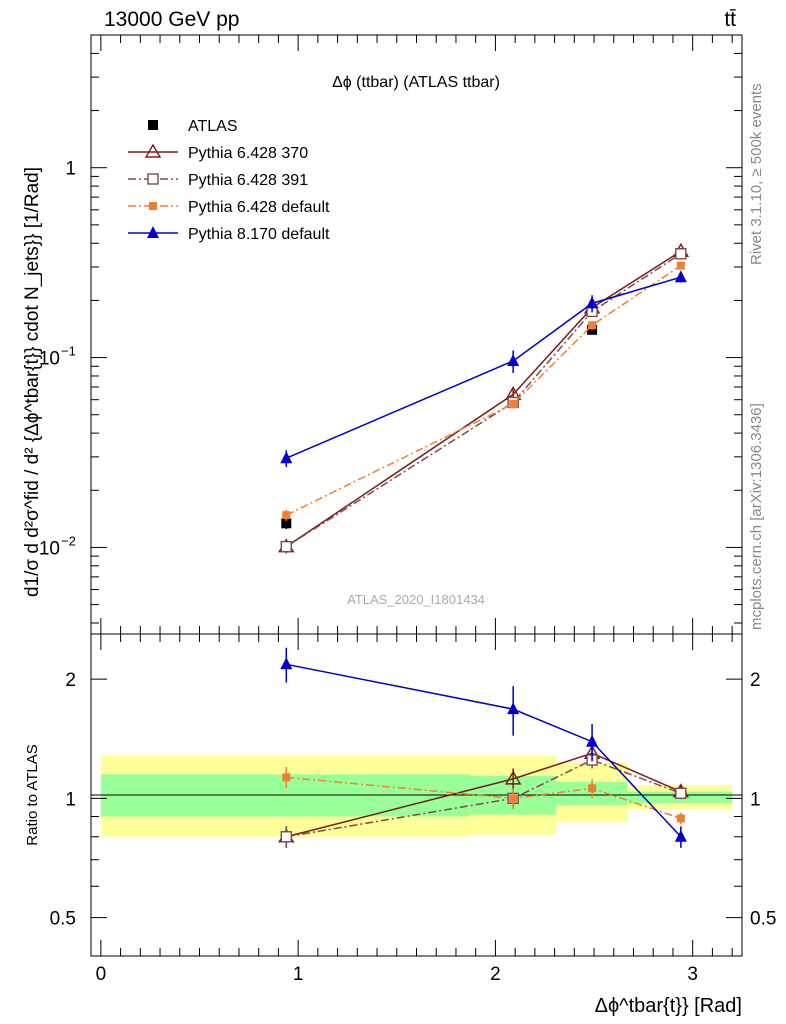  What do you see at coordinates (63, 919) in the screenshot?
I see `ratio-y-tick-label: 0.5` at bounding box center [63, 919].